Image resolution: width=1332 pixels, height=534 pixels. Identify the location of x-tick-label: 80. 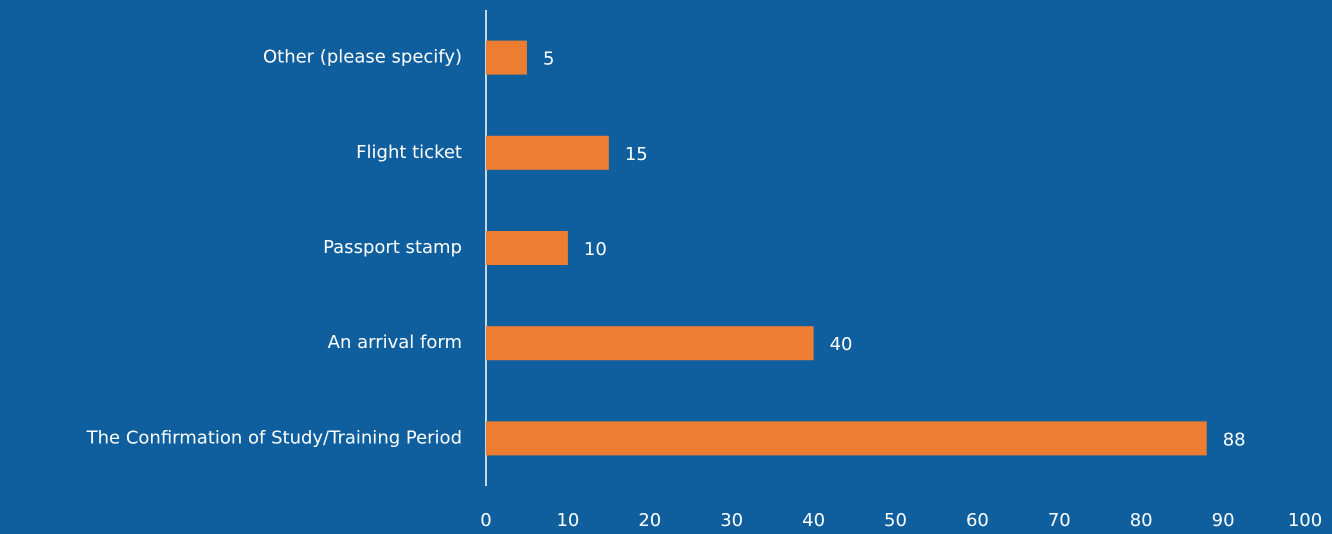
(1141, 520).